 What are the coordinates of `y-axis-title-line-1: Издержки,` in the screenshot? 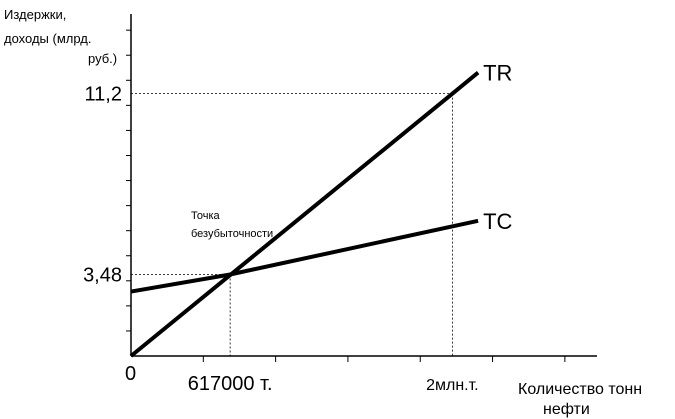 It's located at (35, 14).